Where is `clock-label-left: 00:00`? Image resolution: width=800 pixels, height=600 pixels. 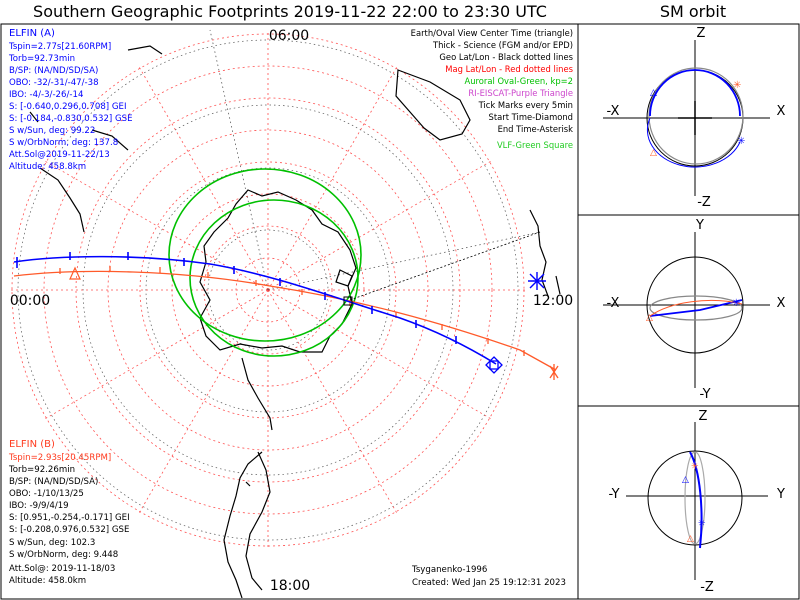 clock-label-left: 00:00 is located at coordinates (30, 301).